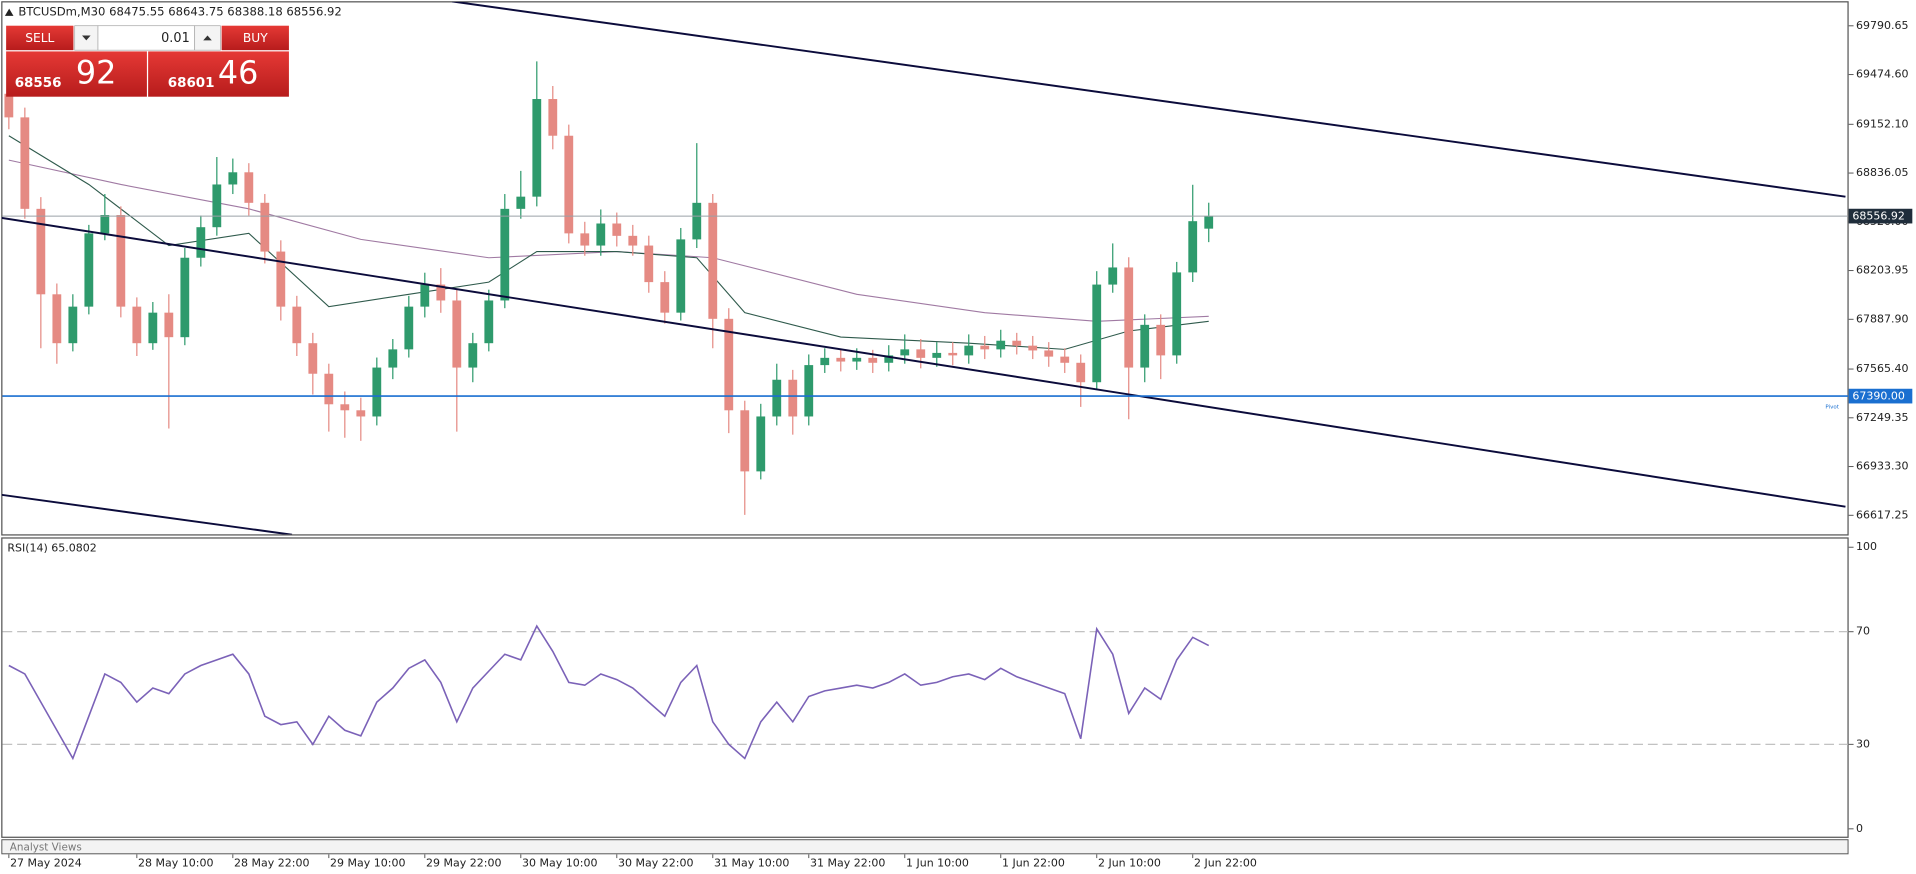  Describe the element at coordinates (9, 12) in the screenshot. I see `collapse-icon` at that location.